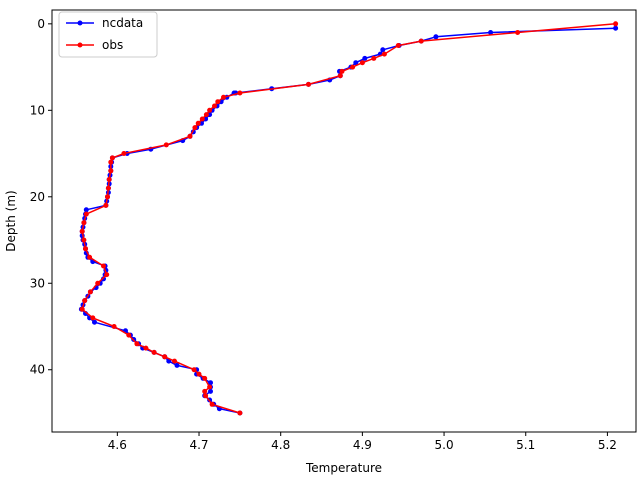 The width and height of the screenshot is (640, 480). I want to click on x-tick-label: 4.8, so click(280, 445).